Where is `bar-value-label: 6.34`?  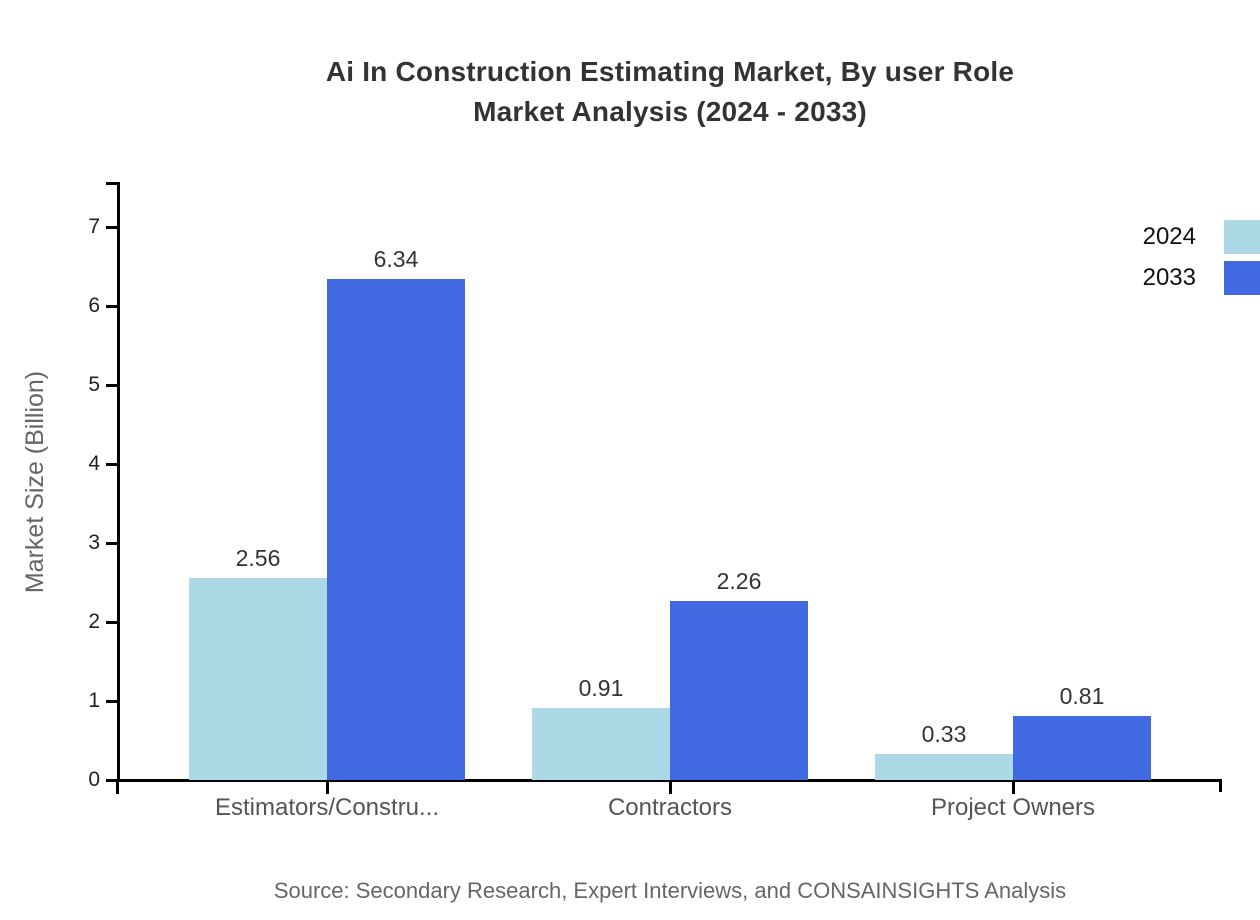 bar-value-label: 6.34 is located at coordinates (396, 259).